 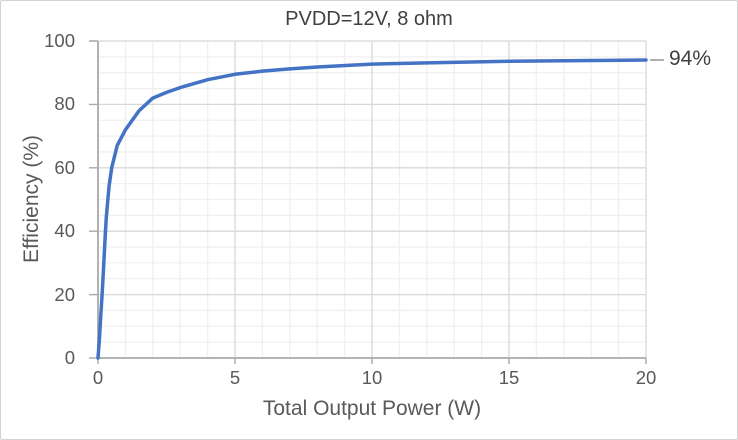 What do you see at coordinates (98, 377) in the screenshot?
I see `x-tick-label: 0` at bounding box center [98, 377].